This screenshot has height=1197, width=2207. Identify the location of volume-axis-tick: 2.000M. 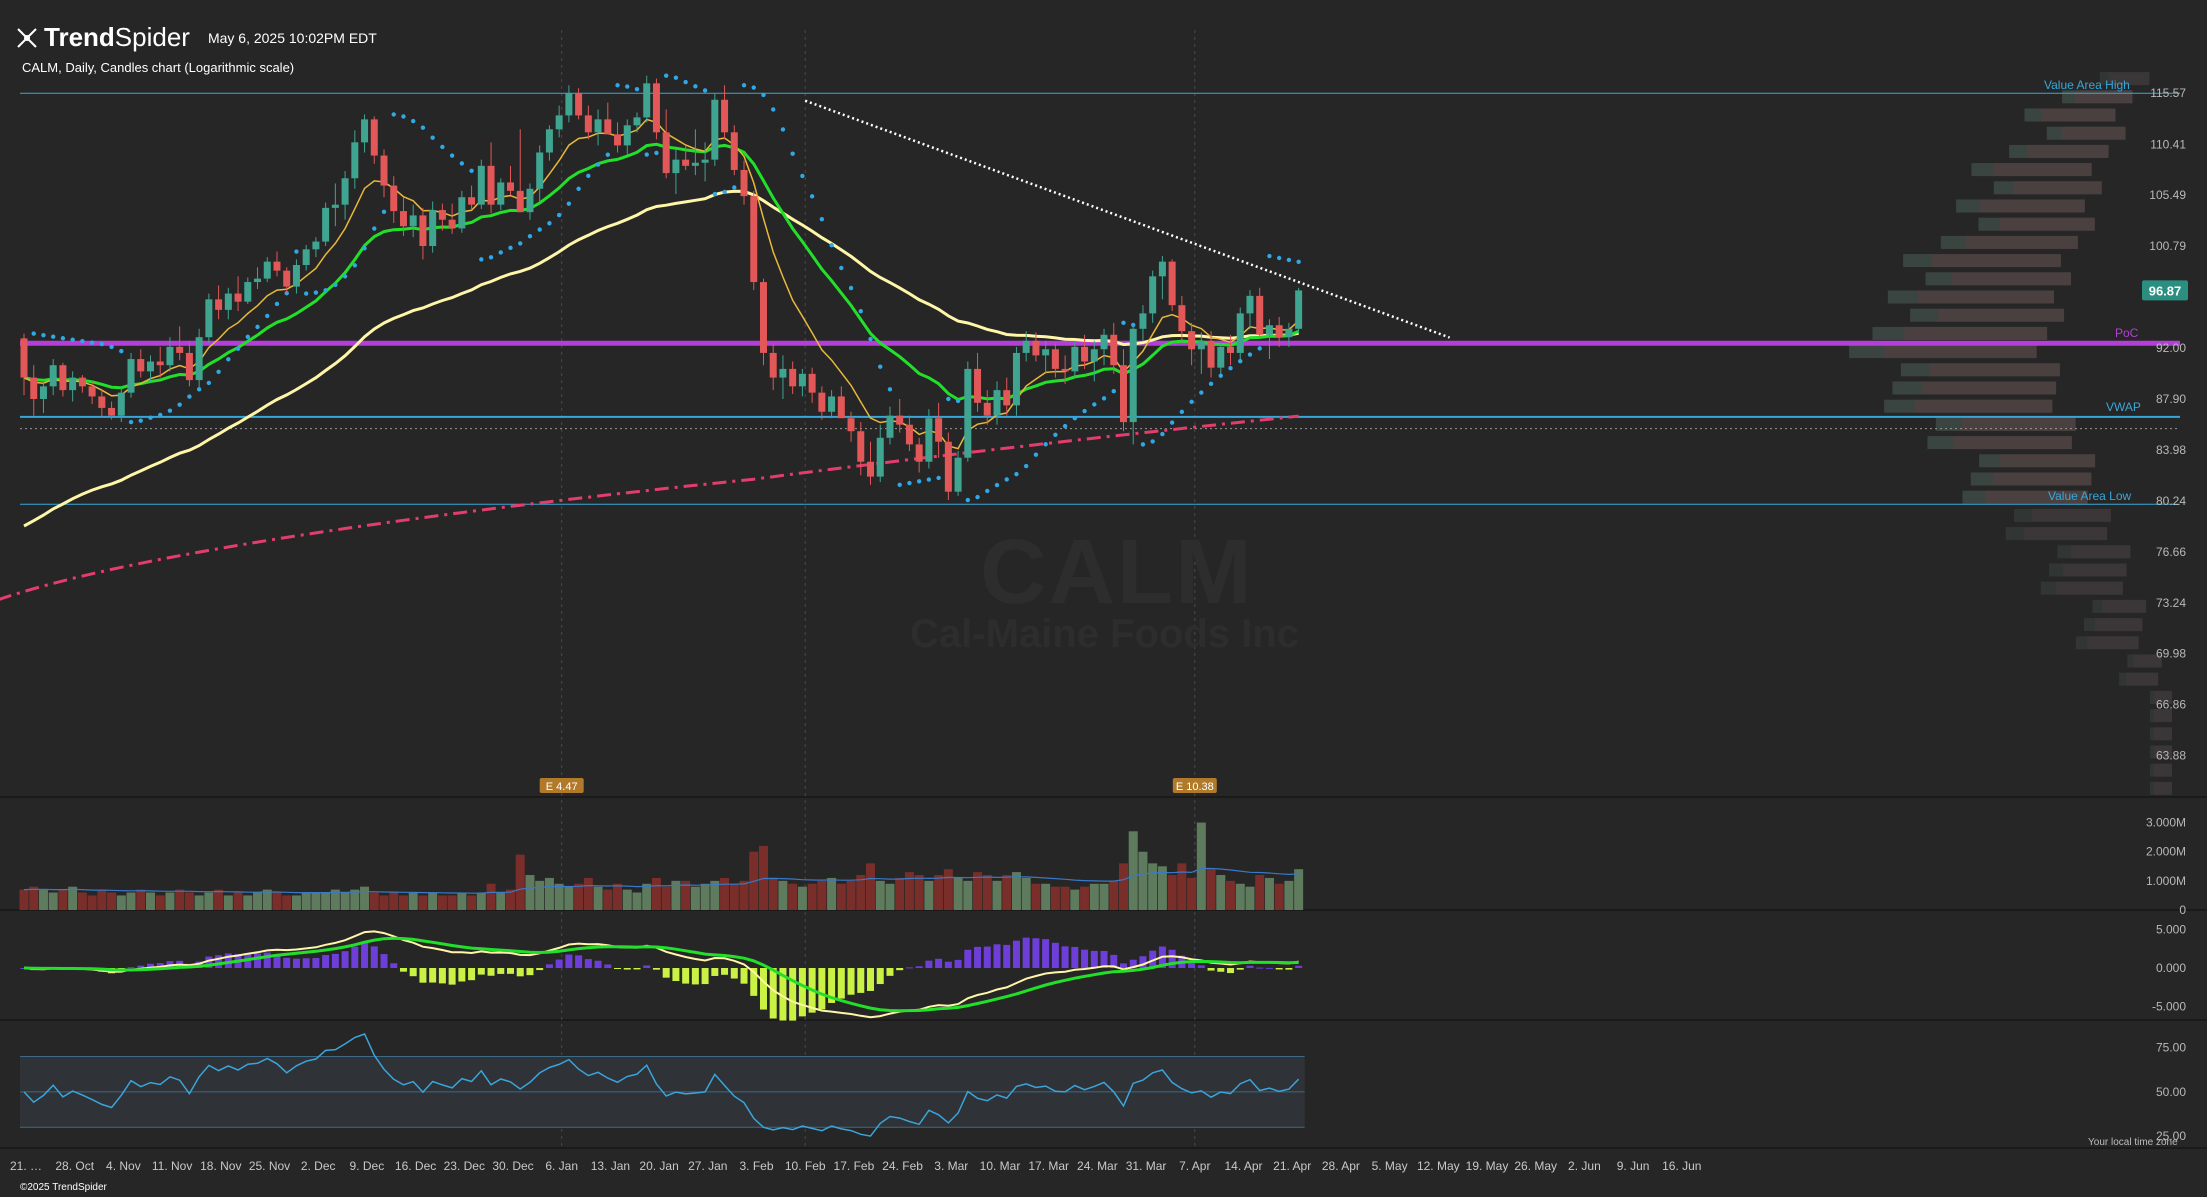
(2166, 852).